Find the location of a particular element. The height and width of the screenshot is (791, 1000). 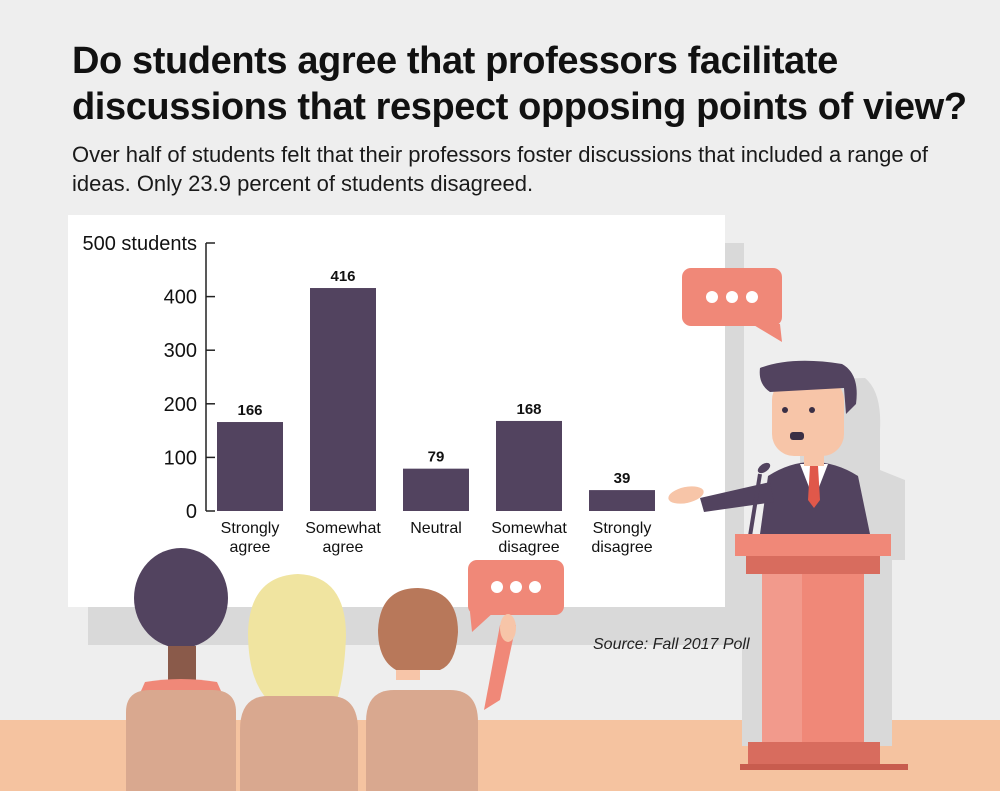

presenter-speech-bubble is located at coordinates (732, 305).